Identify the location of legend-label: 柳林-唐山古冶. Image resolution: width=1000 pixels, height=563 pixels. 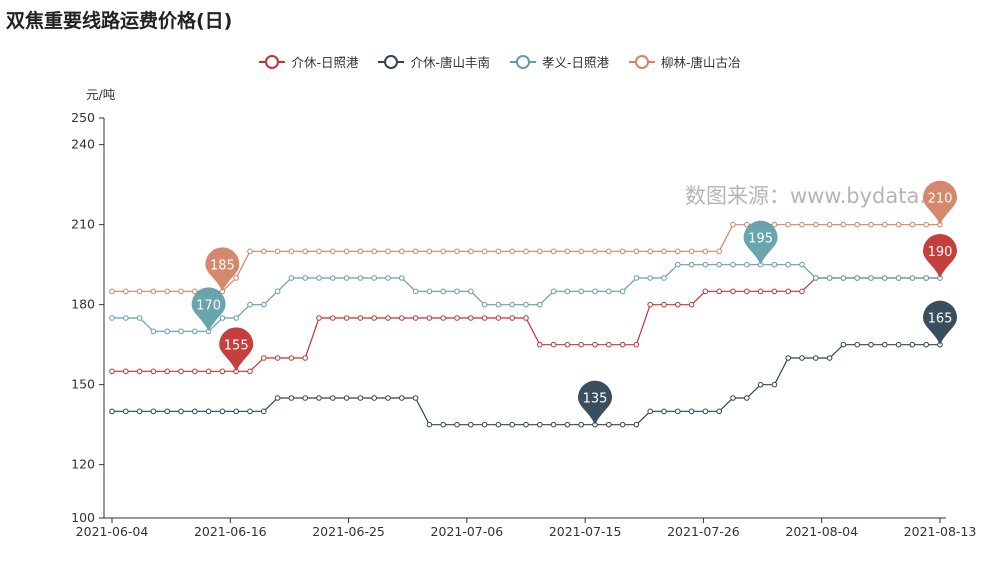
(701, 62).